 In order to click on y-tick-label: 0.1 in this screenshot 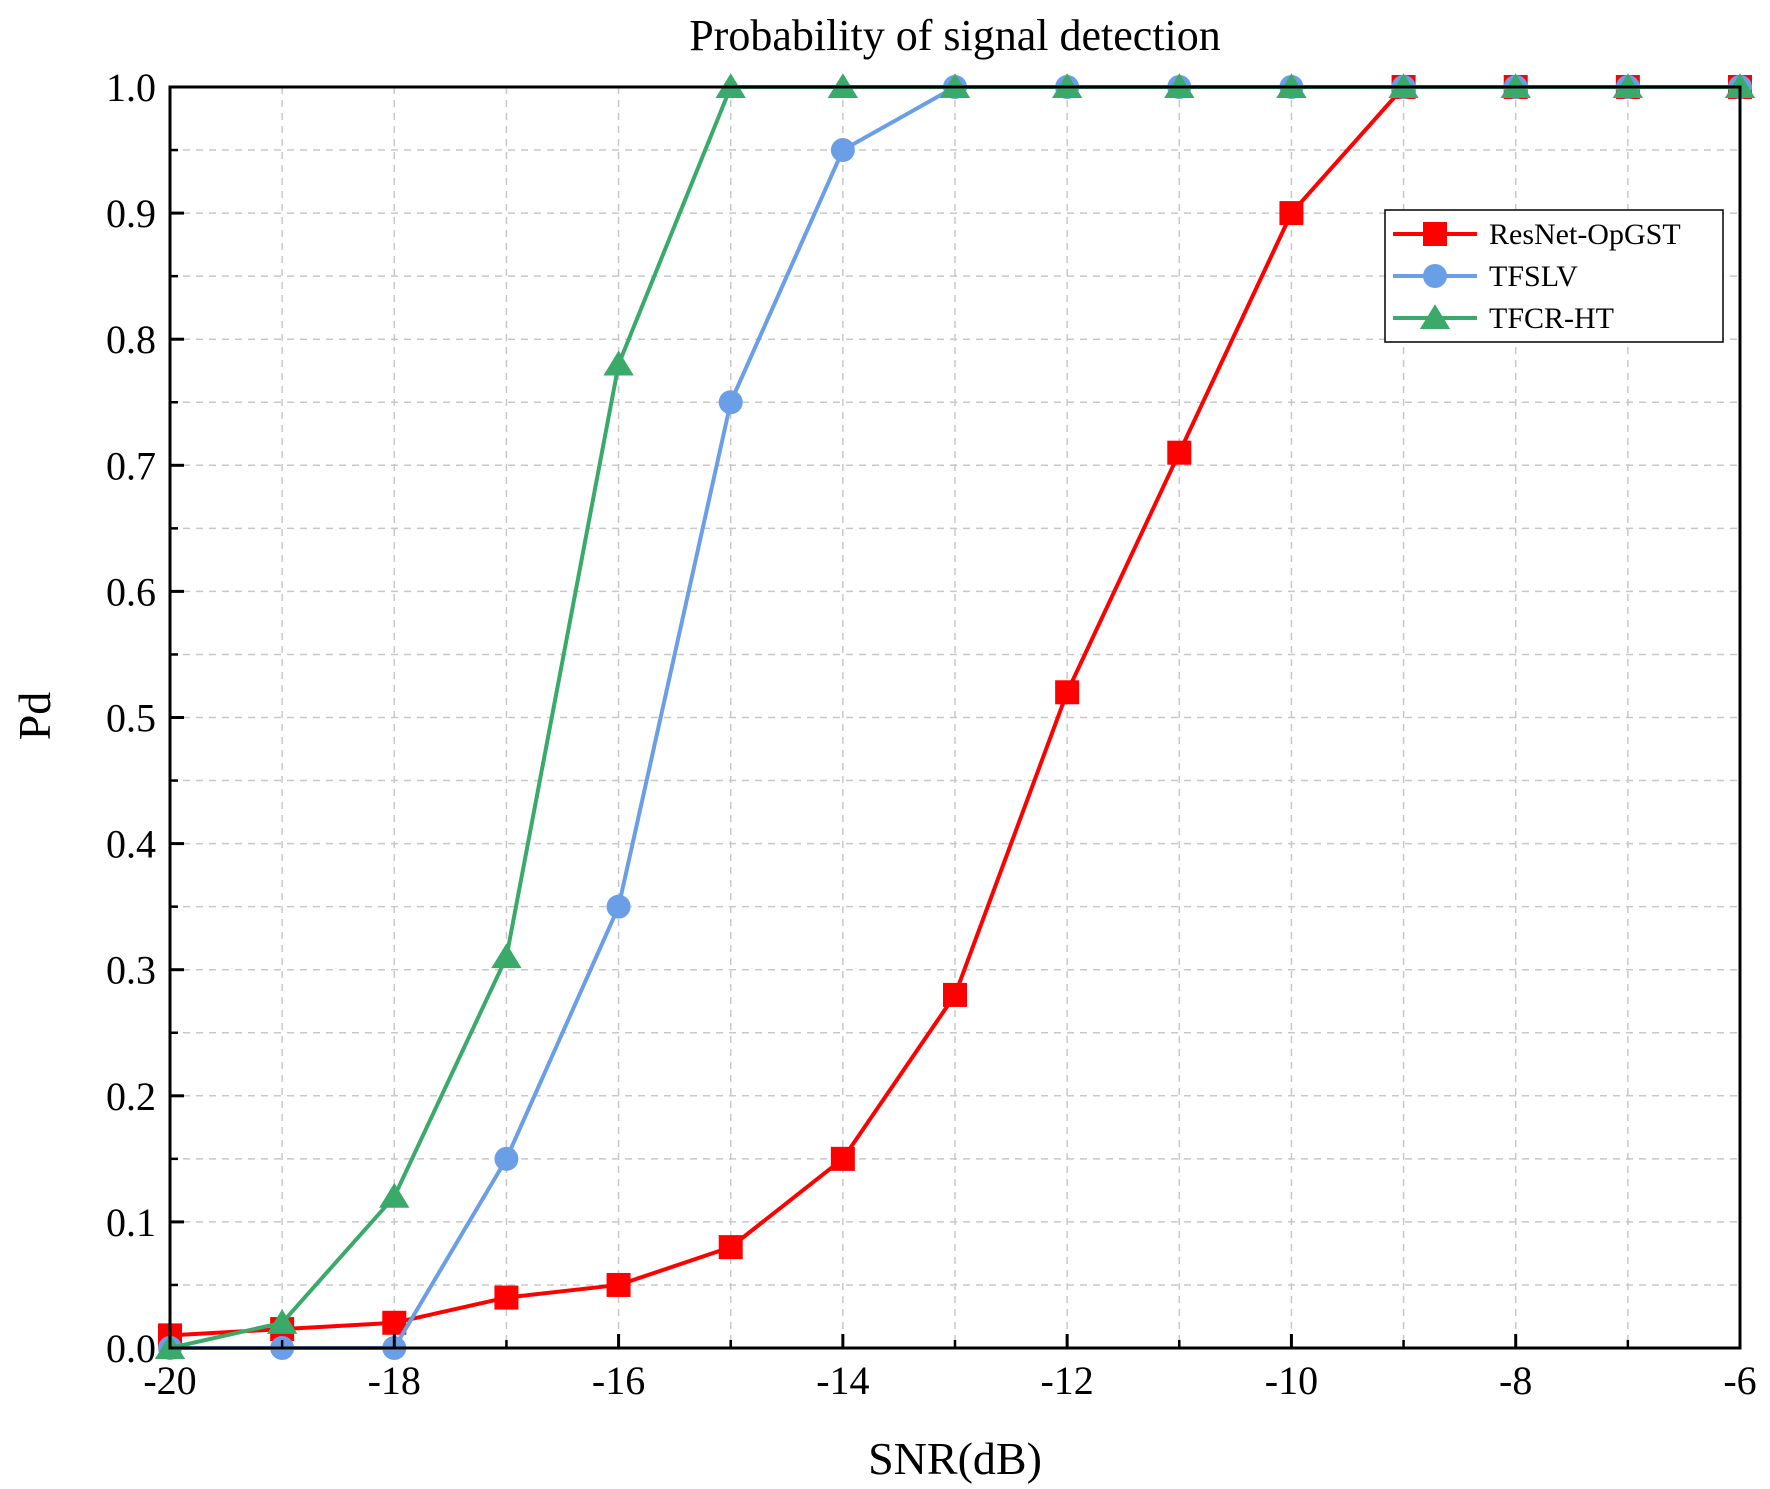, I will do `click(131, 1222)`.